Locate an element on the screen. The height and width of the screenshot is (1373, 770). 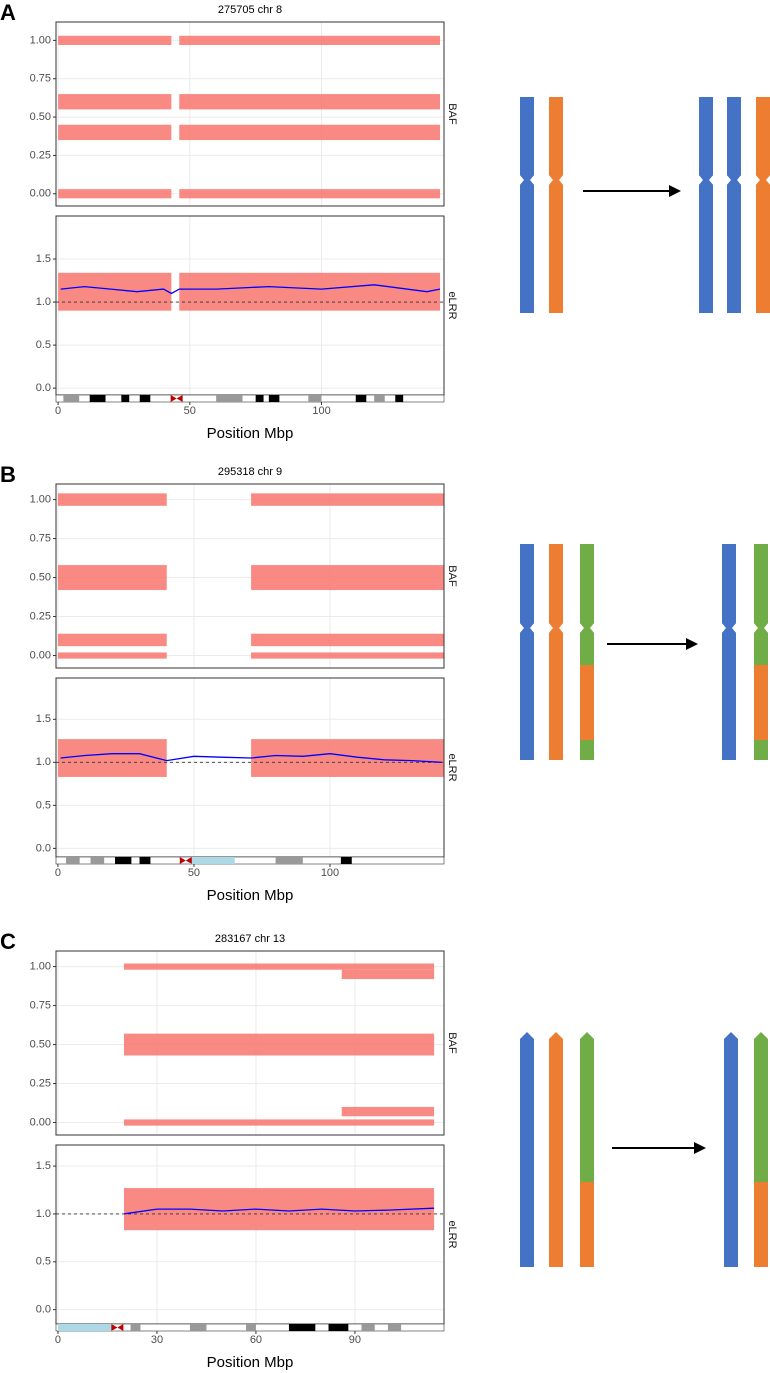
y-tick-label: 1.0 is located at coordinates (43, 762).